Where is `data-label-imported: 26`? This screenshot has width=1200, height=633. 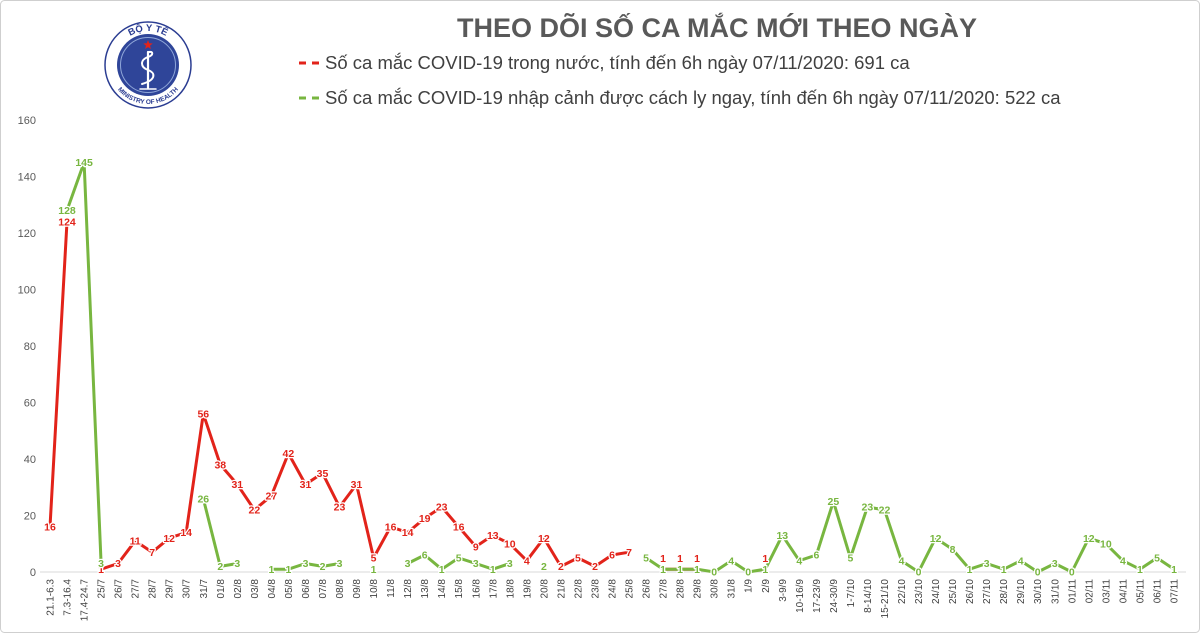 data-label-imported: 26 is located at coordinates (203, 499).